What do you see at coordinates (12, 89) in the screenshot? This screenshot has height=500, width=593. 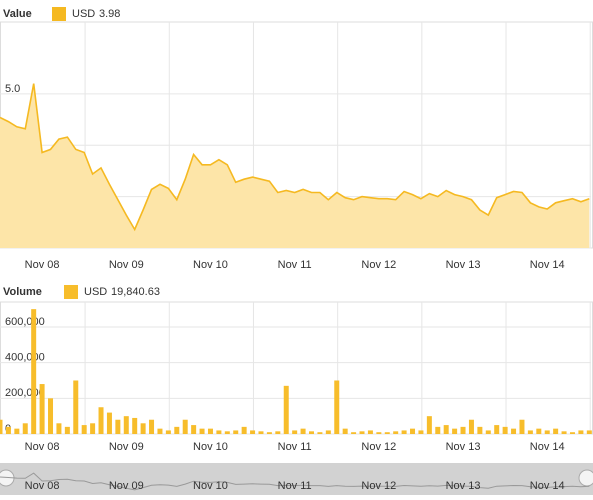 I see `y-tick-label: 5.0` at bounding box center [12, 89].